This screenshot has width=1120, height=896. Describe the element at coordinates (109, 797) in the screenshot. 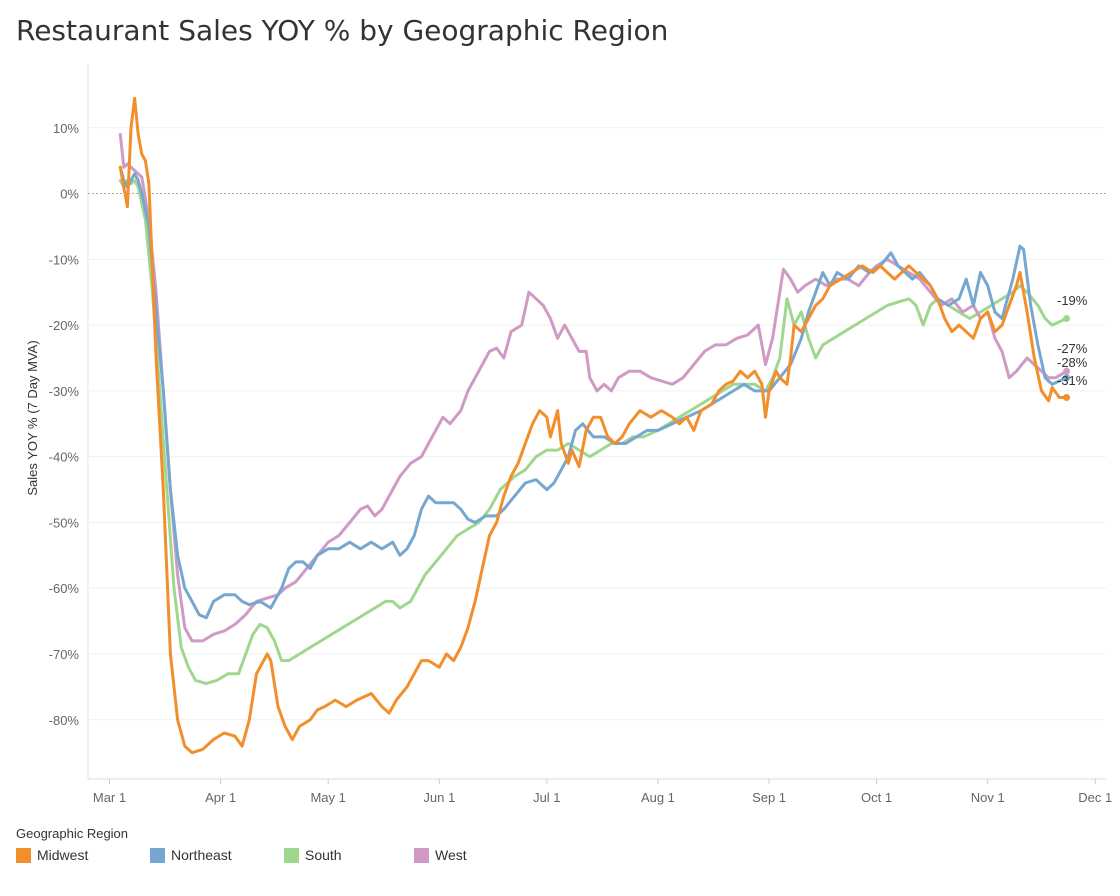

I see `x-tick-label: Mar 1` at that location.